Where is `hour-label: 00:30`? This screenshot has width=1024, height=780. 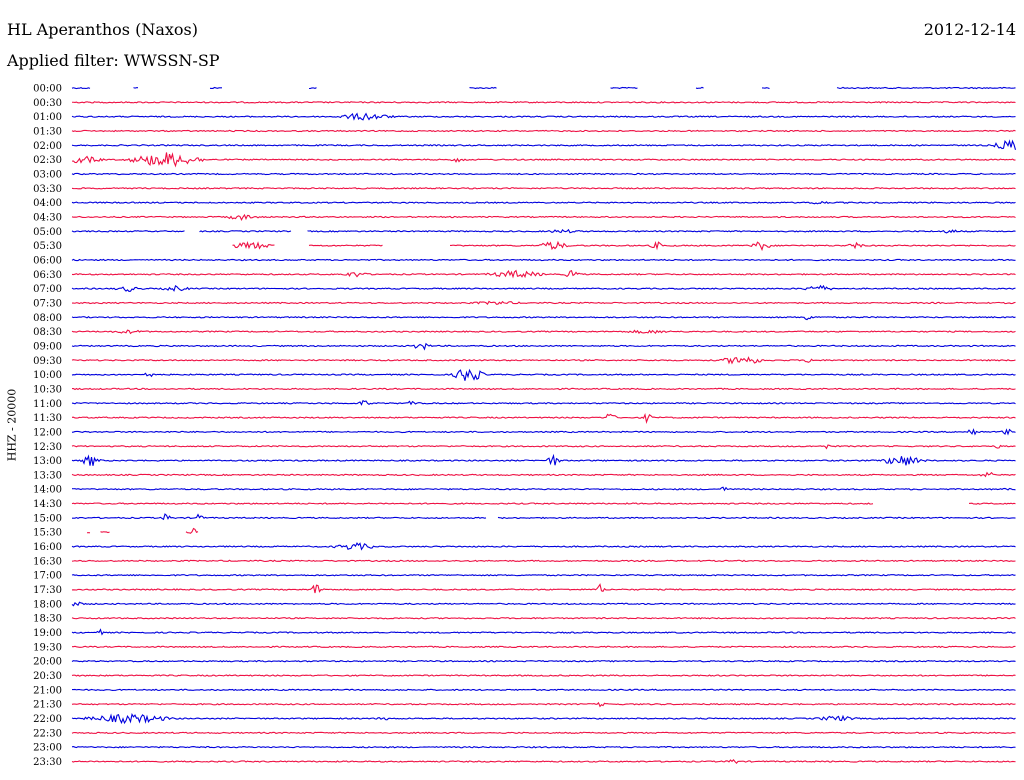 hour-label: 00:30 is located at coordinates (47, 103).